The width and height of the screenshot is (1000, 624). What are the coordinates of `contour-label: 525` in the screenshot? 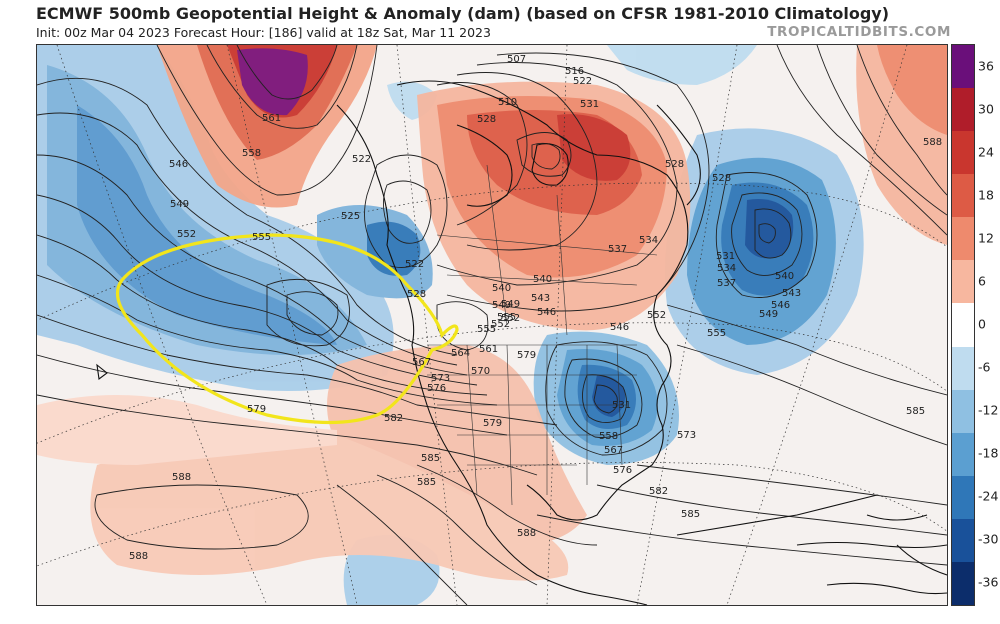 It's located at (350, 216).